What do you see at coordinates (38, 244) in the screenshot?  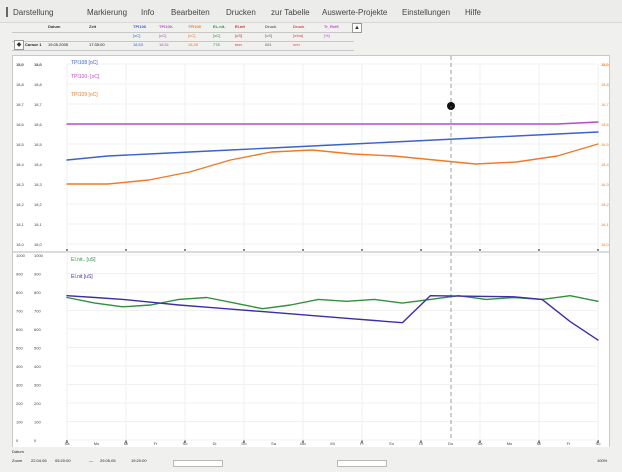 I see `upper-y-tick-label-left-secondary: 18,0` at bounding box center [38, 244].